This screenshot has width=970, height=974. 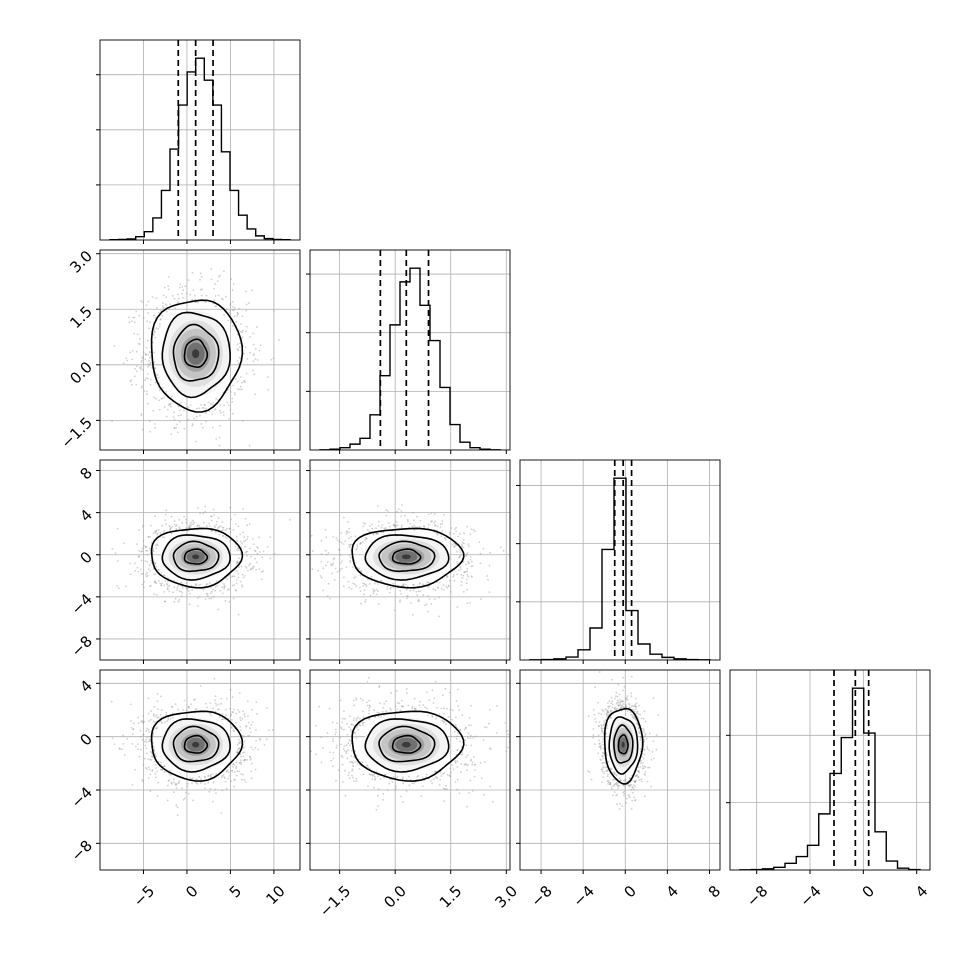 I want to click on y-tick-label: 4, so click(x=86, y=686).